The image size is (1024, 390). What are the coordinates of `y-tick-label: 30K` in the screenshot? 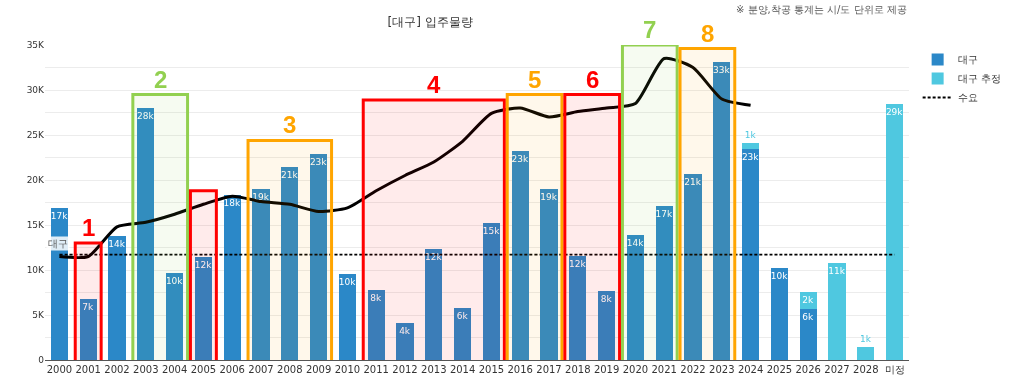 It's located at (36, 90).